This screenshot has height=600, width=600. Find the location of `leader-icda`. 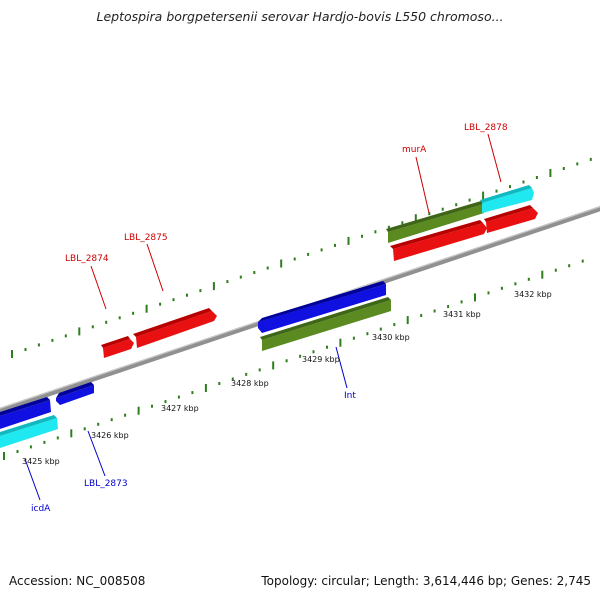

leader-icda is located at coordinates (32, 479).